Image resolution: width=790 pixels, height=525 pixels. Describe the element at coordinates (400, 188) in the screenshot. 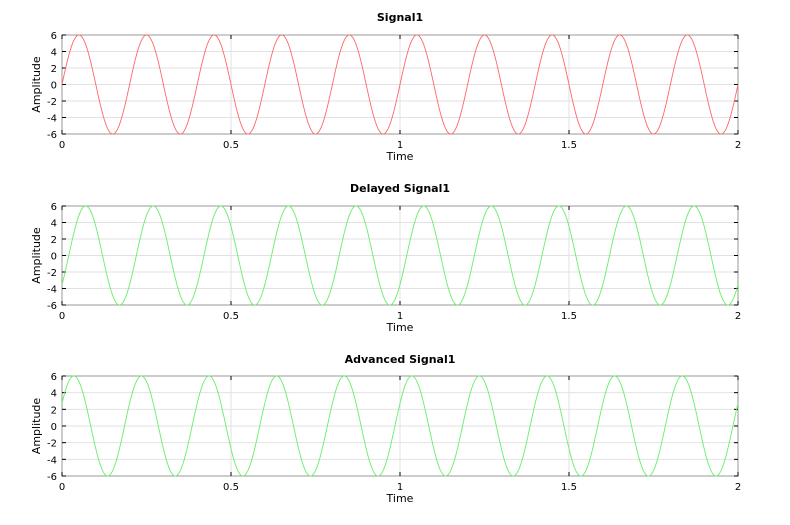

I see `chart-title: Delayed Signal1` at that location.